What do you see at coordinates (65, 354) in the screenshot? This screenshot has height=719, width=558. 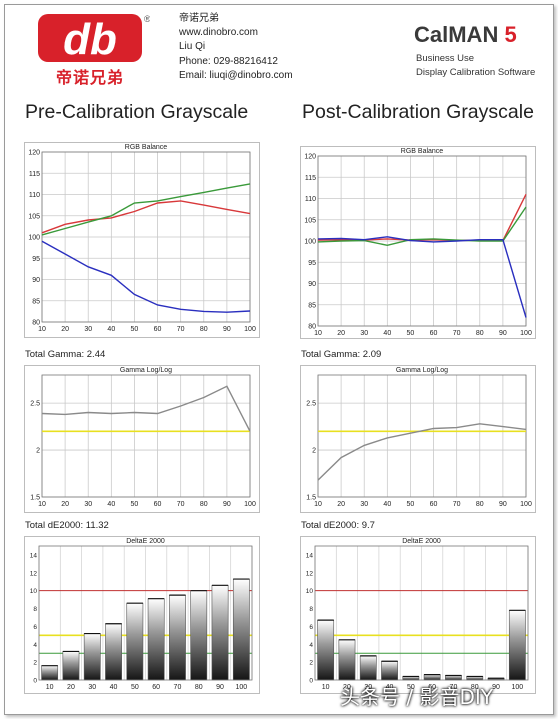 I see `pre-total-gamma: Total Gamma: 2.44` at bounding box center [65, 354].